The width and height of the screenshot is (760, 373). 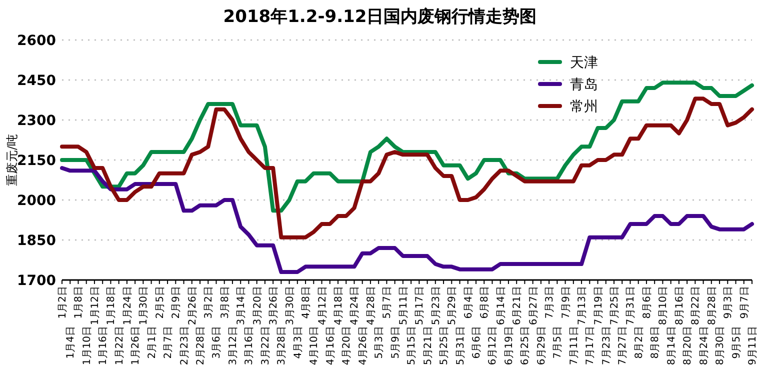 I want to click on x-tick-label: 5月29日, so click(x=452, y=306).